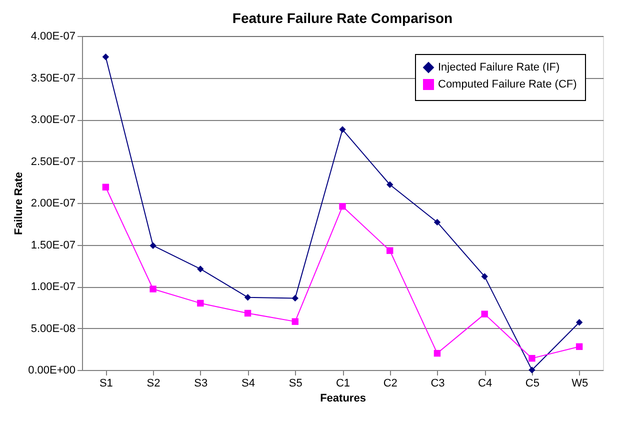  Describe the element at coordinates (53, 204) in the screenshot. I see `y-tick-label: 2.00E-07` at that location.